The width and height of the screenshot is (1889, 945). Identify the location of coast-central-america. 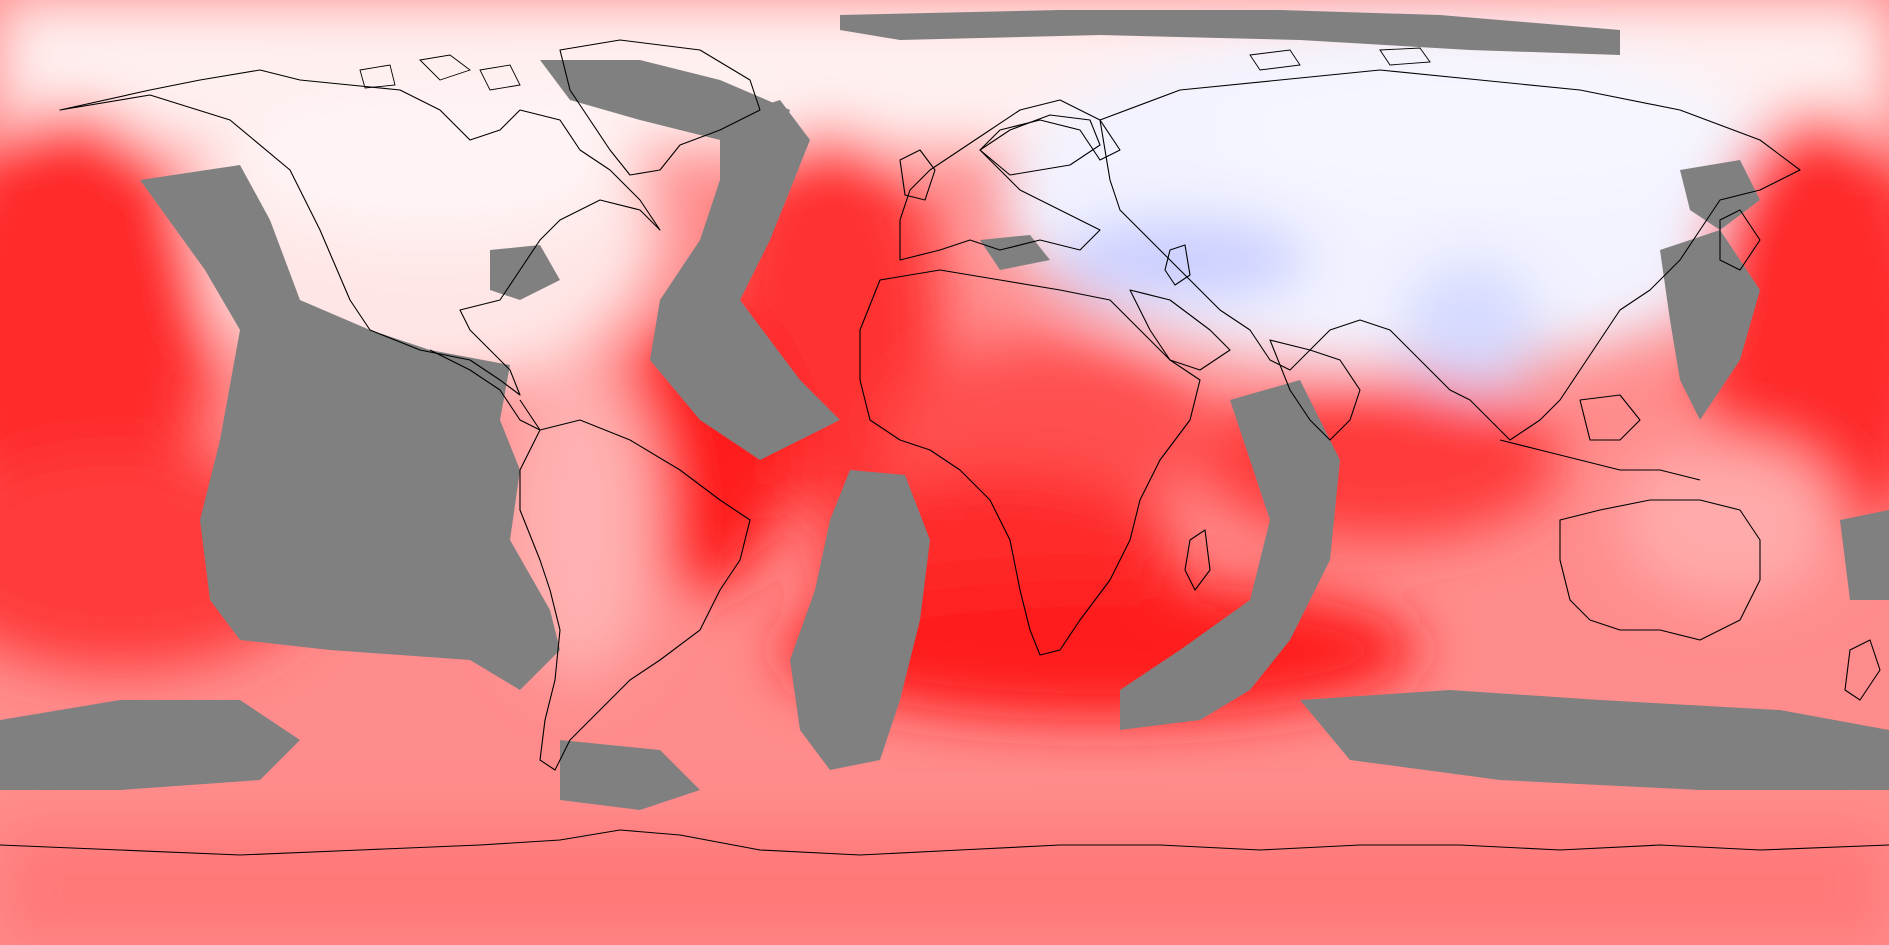
(485, 390).